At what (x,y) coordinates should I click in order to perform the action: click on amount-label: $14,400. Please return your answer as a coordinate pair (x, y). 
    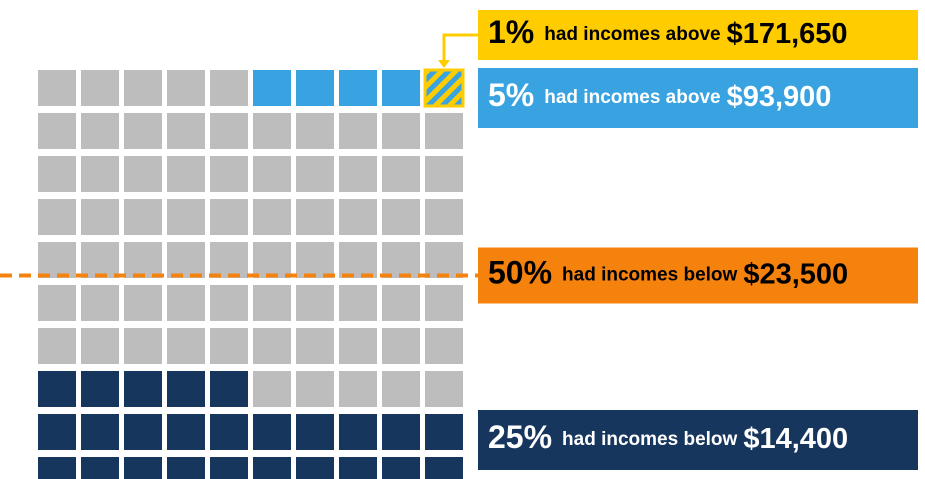
    Looking at the image, I should click on (795, 439).